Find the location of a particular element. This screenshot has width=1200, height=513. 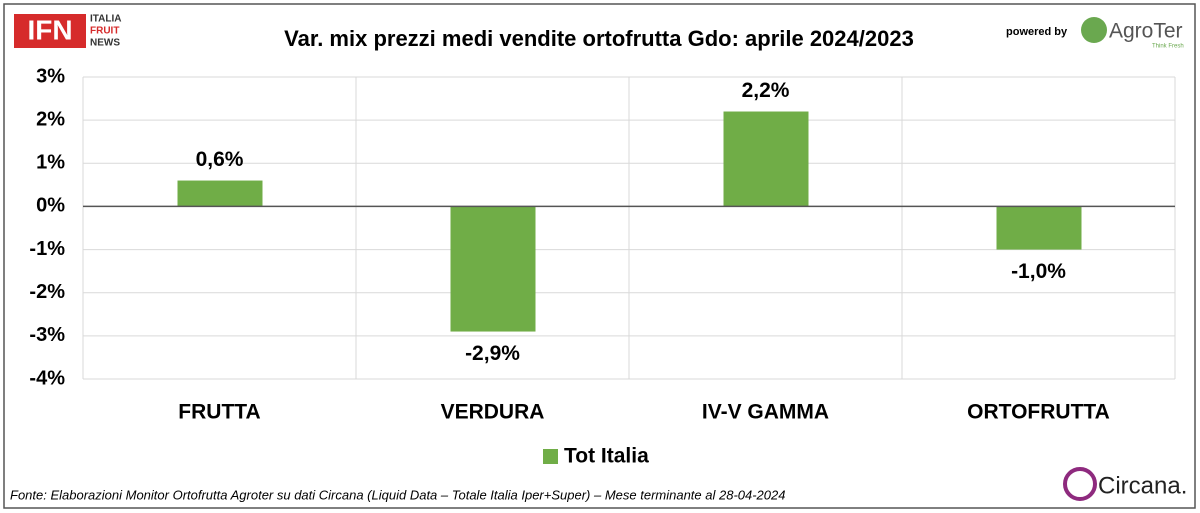

y-tick-label: 1% is located at coordinates (50, 163).